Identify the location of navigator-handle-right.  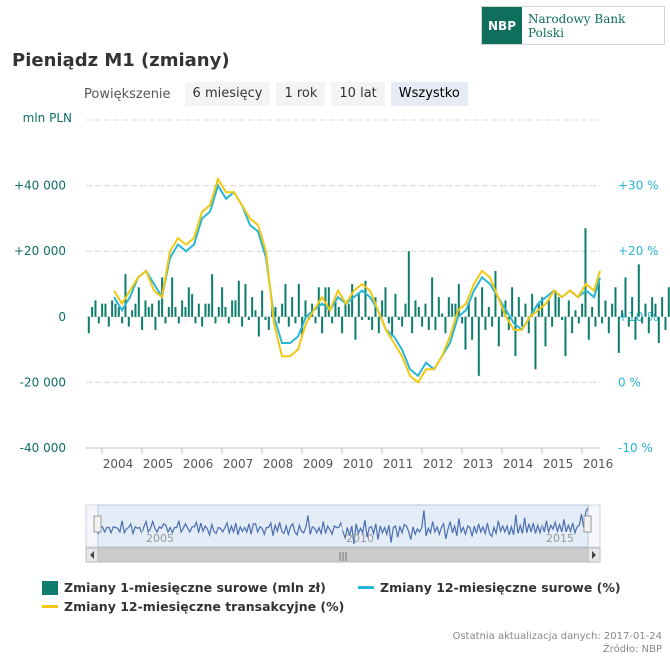
(587, 524).